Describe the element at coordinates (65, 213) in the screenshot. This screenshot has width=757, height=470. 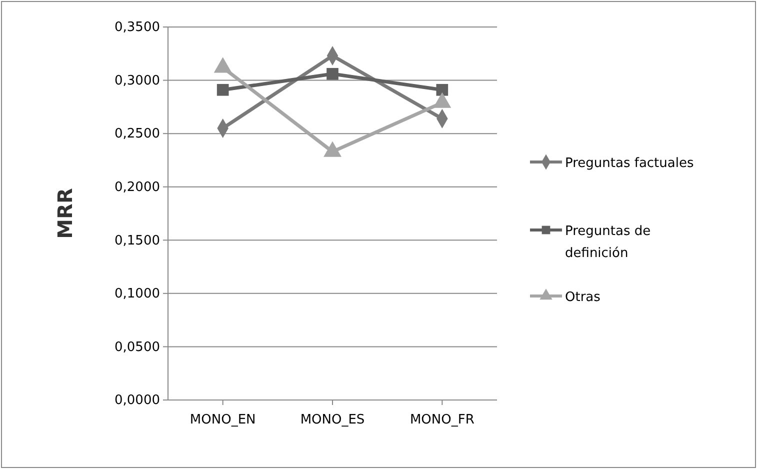
I see `y-axis-title: MRR` at that location.